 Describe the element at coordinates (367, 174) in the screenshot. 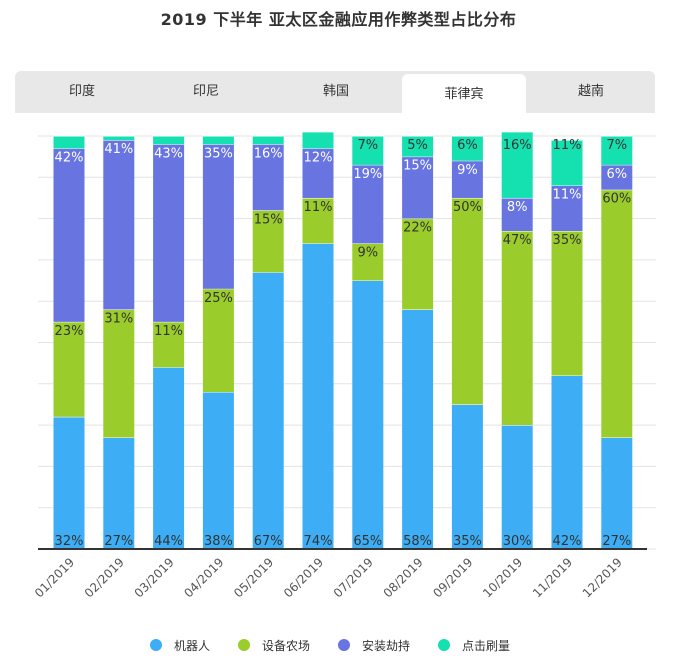

I see `data-label: 19%` at that location.